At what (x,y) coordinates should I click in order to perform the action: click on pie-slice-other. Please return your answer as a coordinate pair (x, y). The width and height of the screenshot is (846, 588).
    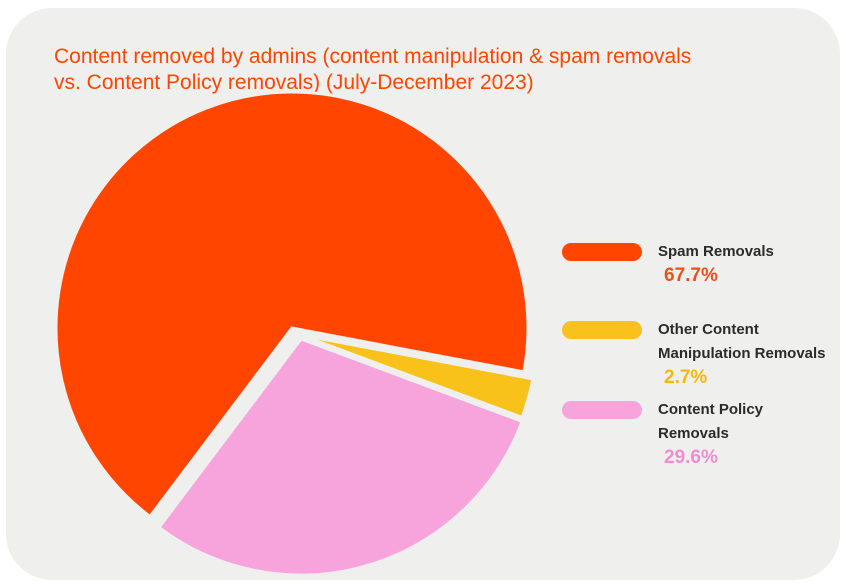
    Looking at the image, I should click on (417, 376).